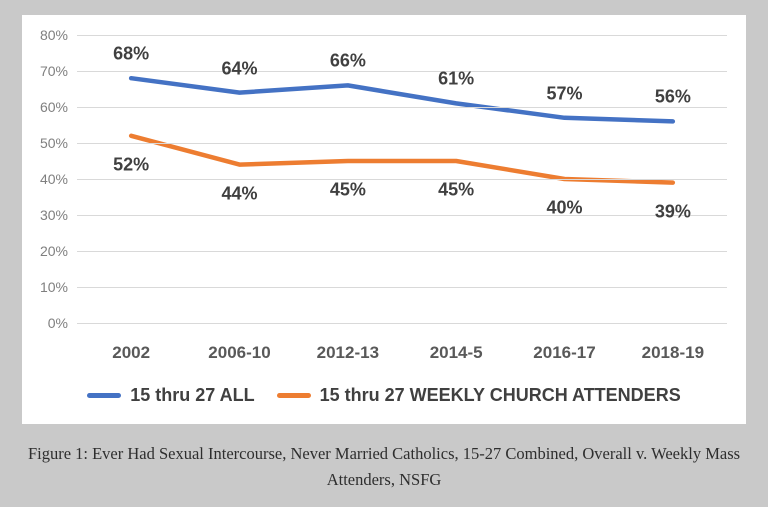  Describe the element at coordinates (53, 179) in the screenshot. I see `y-axis-tick-40%: 40%` at that location.